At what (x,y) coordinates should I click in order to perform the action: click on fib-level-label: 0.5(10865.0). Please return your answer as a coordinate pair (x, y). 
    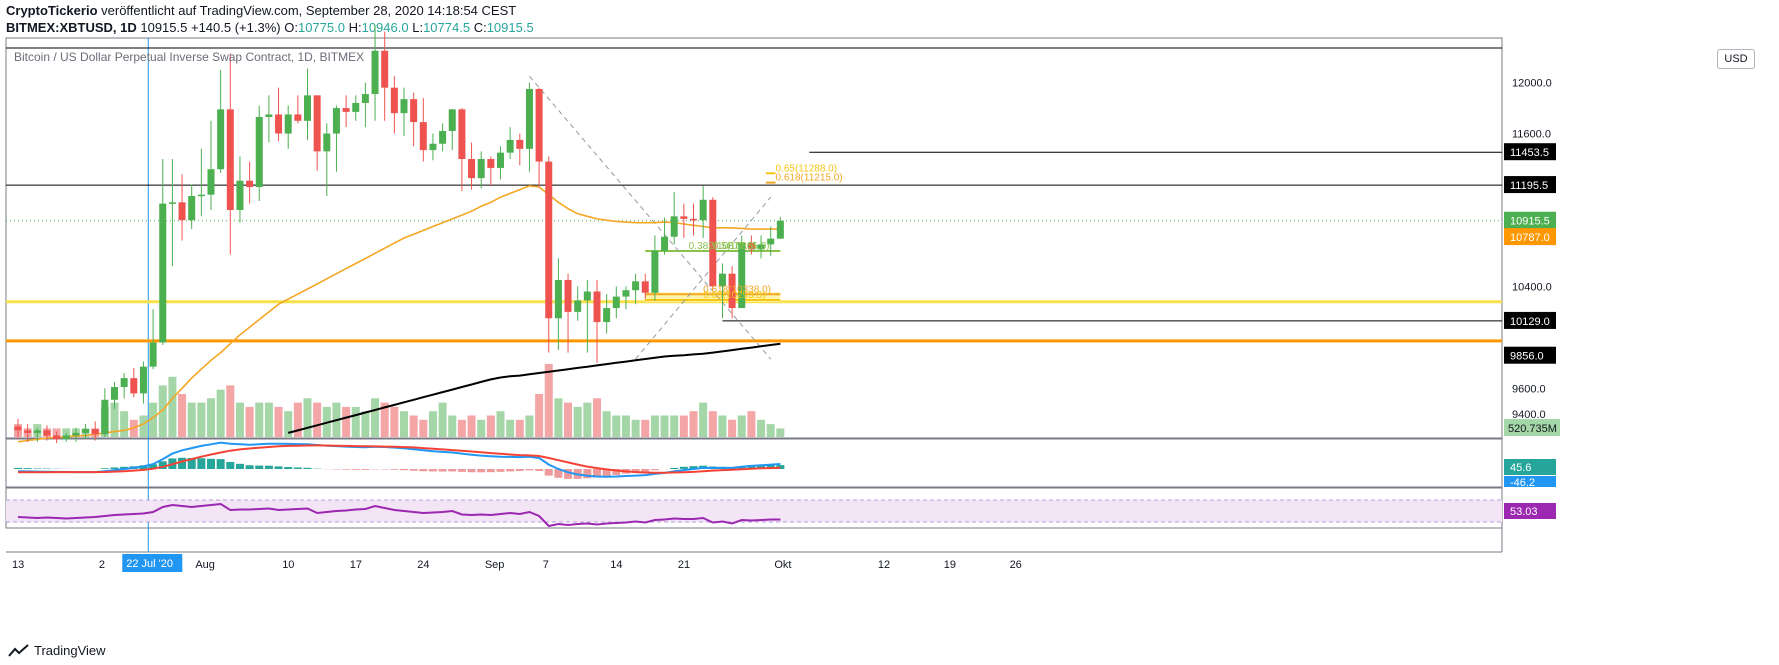
    Looking at the image, I should click on (741, 246).